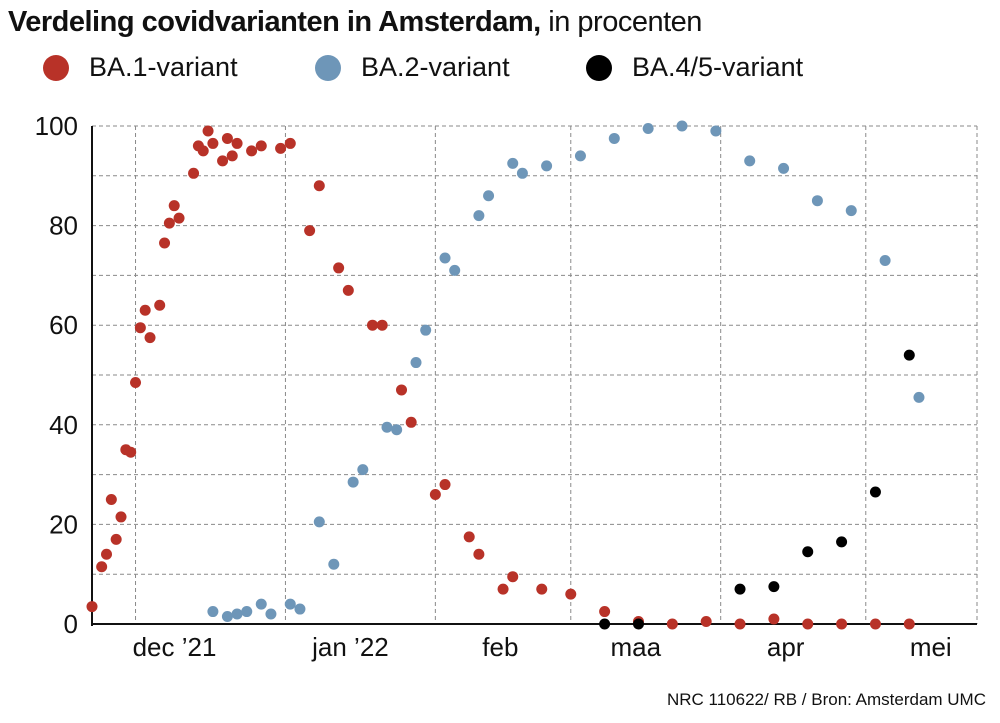  Describe the element at coordinates (63, 325) in the screenshot. I see `y-tick-label: 60` at that location.